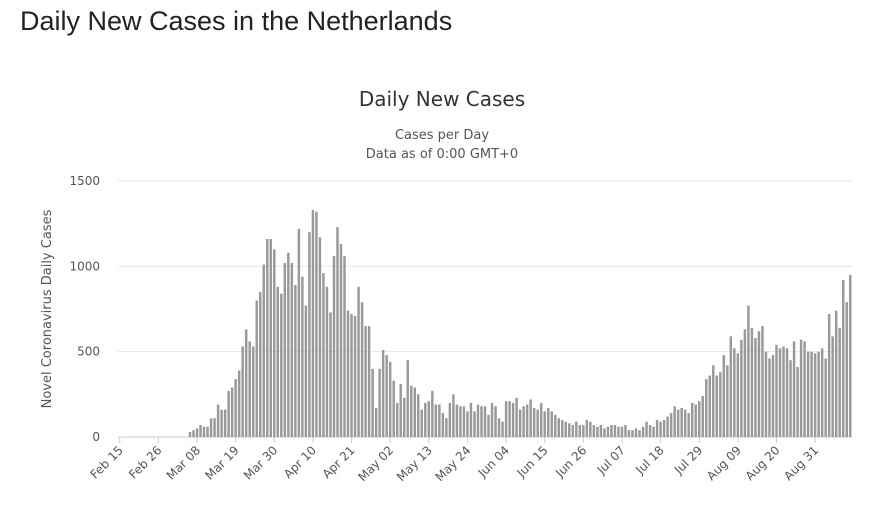  Describe the element at coordinates (236, 21) in the screenshot. I see `page-heading: Daily New Cases in the Netherlands` at that location.